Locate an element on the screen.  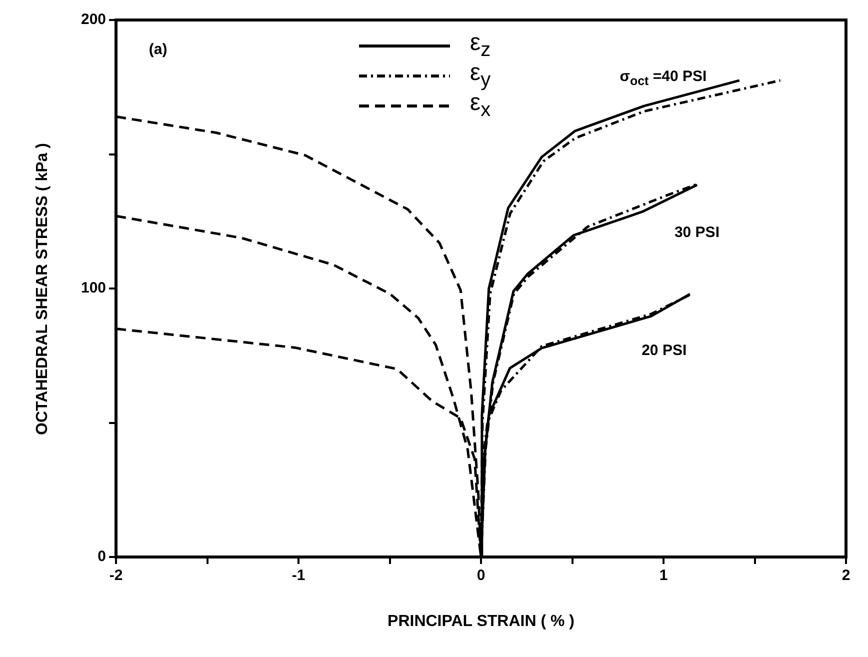
y-tick-label: 100 is located at coordinates (93, 288).